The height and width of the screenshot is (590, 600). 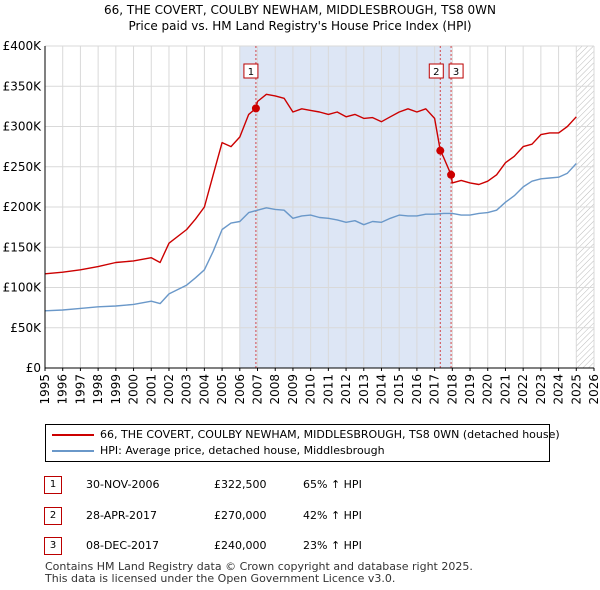 I want to click on y-tick-label: £0, so click(x=33, y=368).